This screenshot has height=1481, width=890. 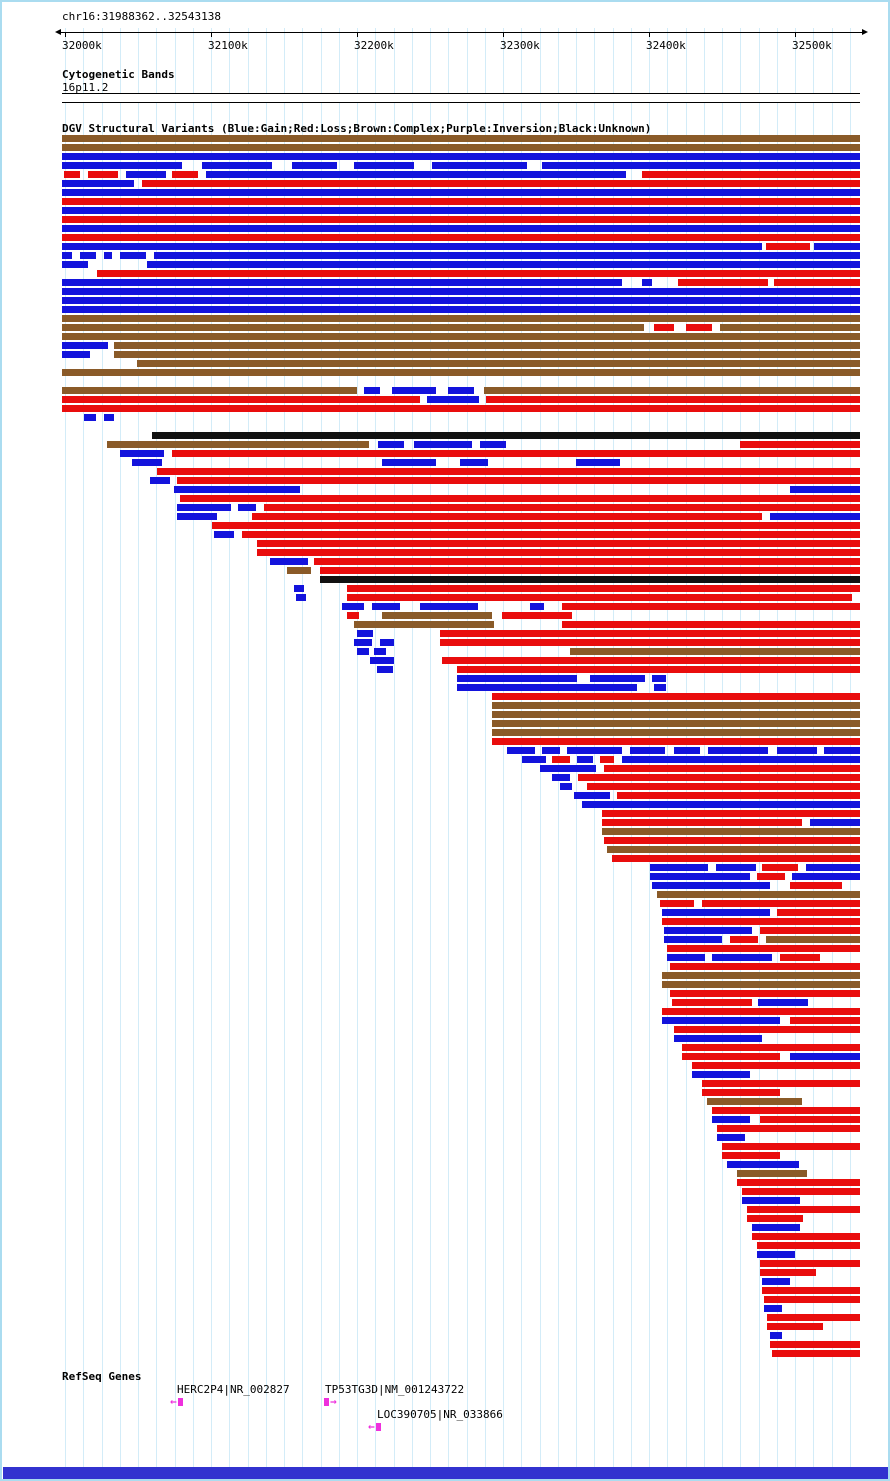 What do you see at coordinates (176, 1401) in the screenshot?
I see `gene-glyph: ←` at bounding box center [176, 1401].